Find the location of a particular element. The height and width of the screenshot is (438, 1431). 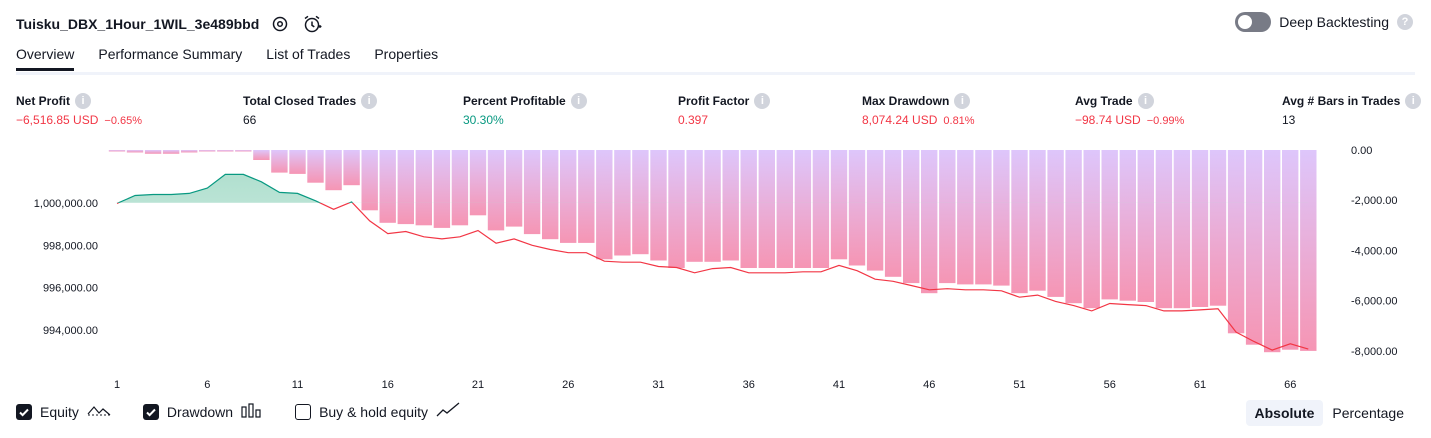

x-tick-label: 41 is located at coordinates (839, 385).